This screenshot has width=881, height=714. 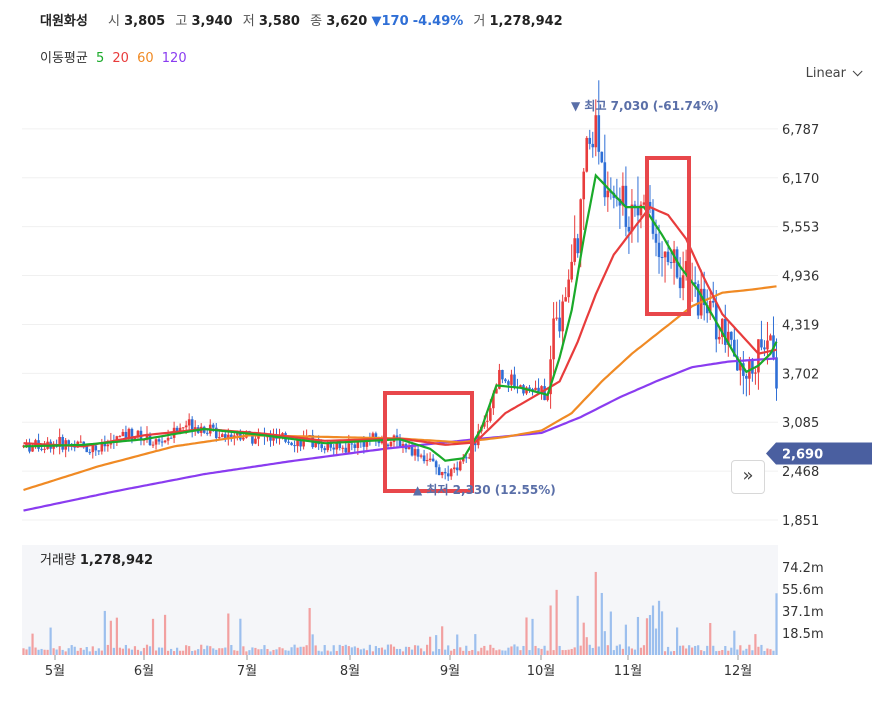 I want to click on high-value: 3,940, so click(x=212, y=21).